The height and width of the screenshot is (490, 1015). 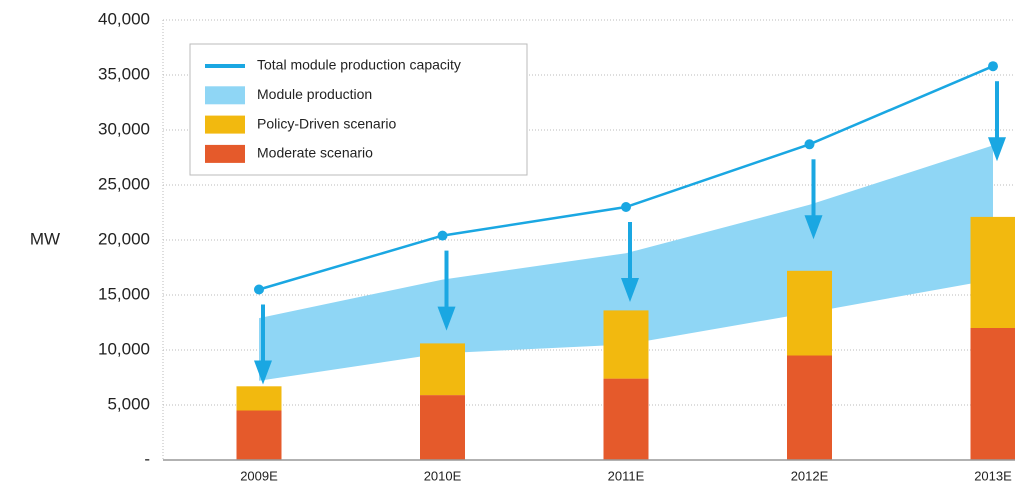 What do you see at coordinates (124, 128) in the screenshot?
I see `y-tick-label: 30,000` at bounding box center [124, 128].